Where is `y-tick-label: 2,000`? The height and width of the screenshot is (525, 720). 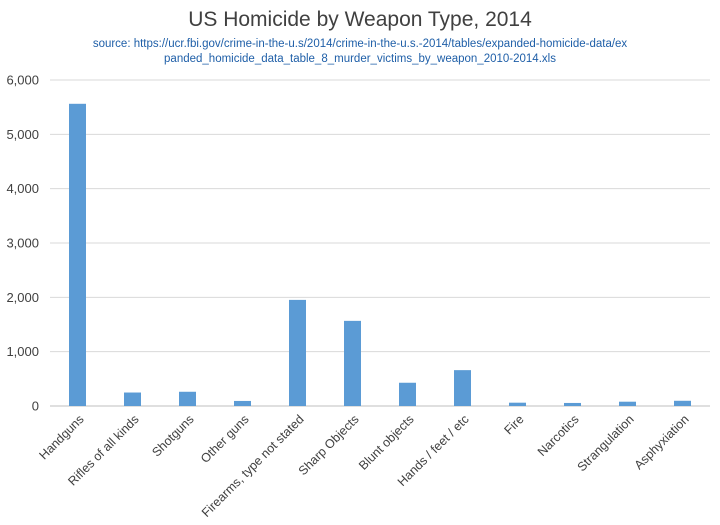
y-tick-label: 2,000 is located at coordinates (22, 297).